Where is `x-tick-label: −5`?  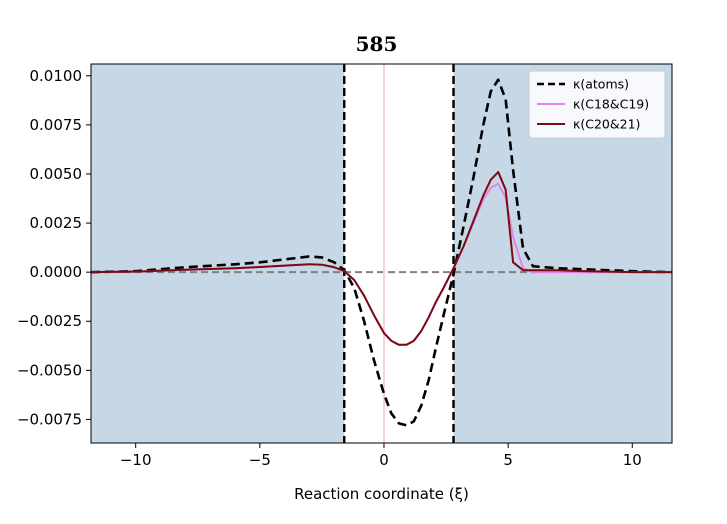 x-tick-label: −5 is located at coordinates (260, 460).